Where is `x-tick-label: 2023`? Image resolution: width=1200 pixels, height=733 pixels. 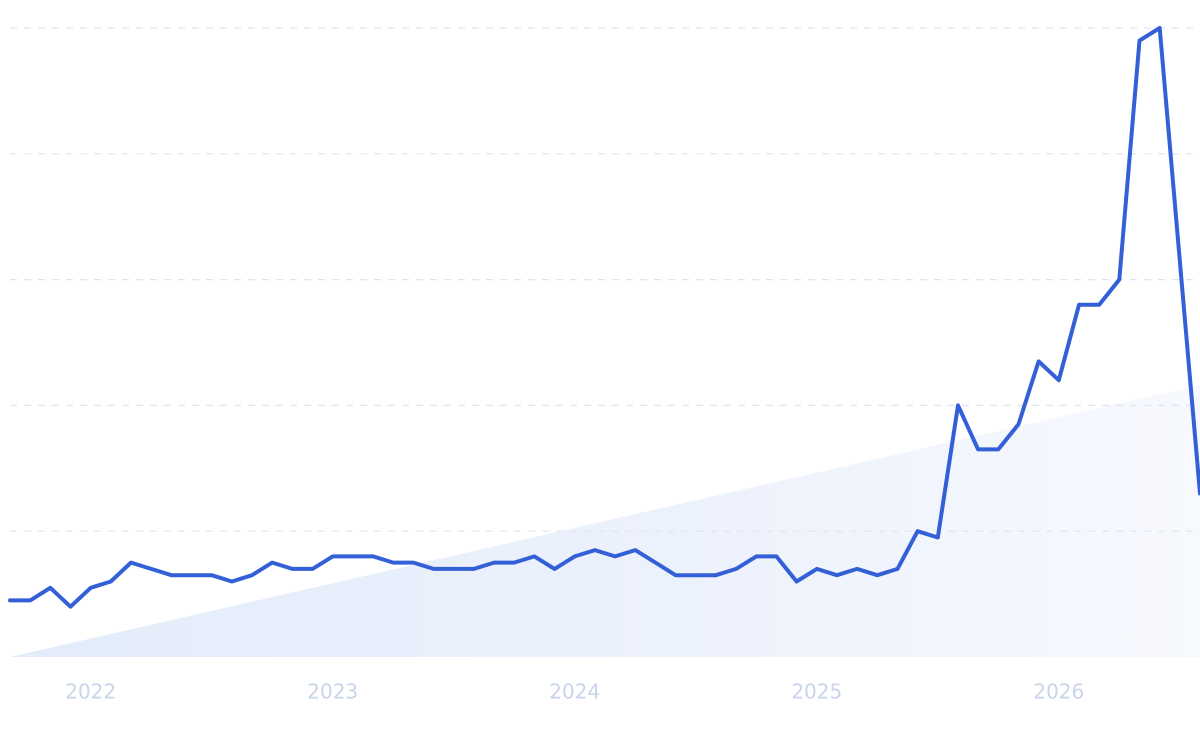 x-tick-label: 2023 is located at coordinates (332, 692).